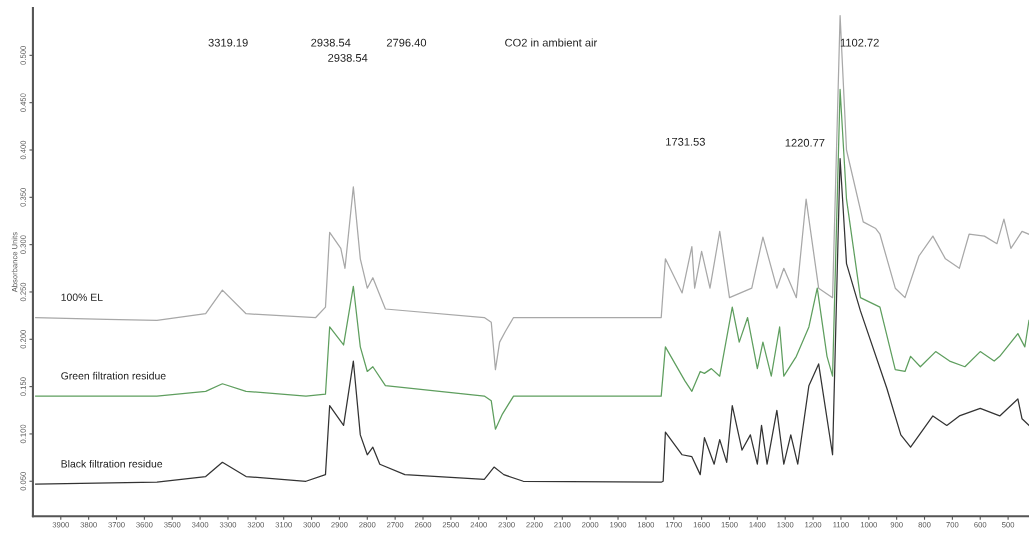 The width and height of the screenshot is (1029, 535). Describe the element at coordinates (685, 141) in the screenshot. I see `annotation: 1731.53` at that location.